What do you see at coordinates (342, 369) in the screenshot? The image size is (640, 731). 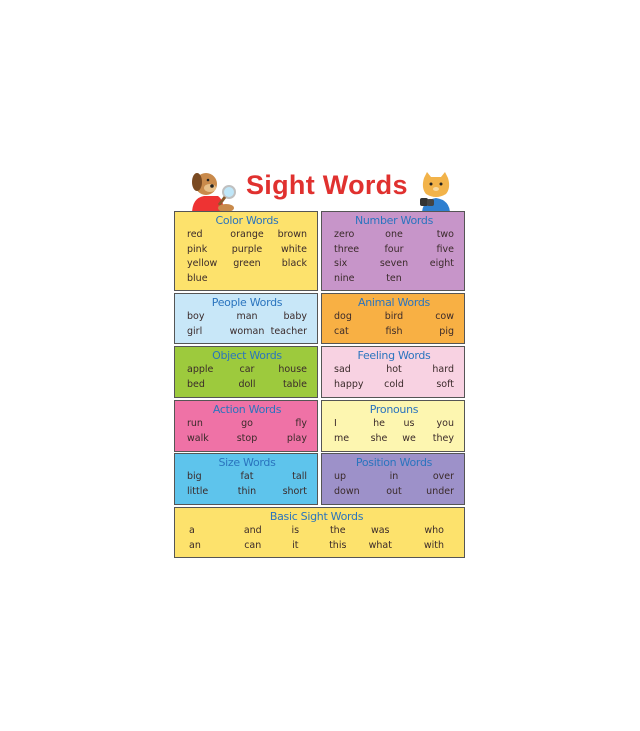 I see `sight-word: sad` at bounding box center [342, 369].